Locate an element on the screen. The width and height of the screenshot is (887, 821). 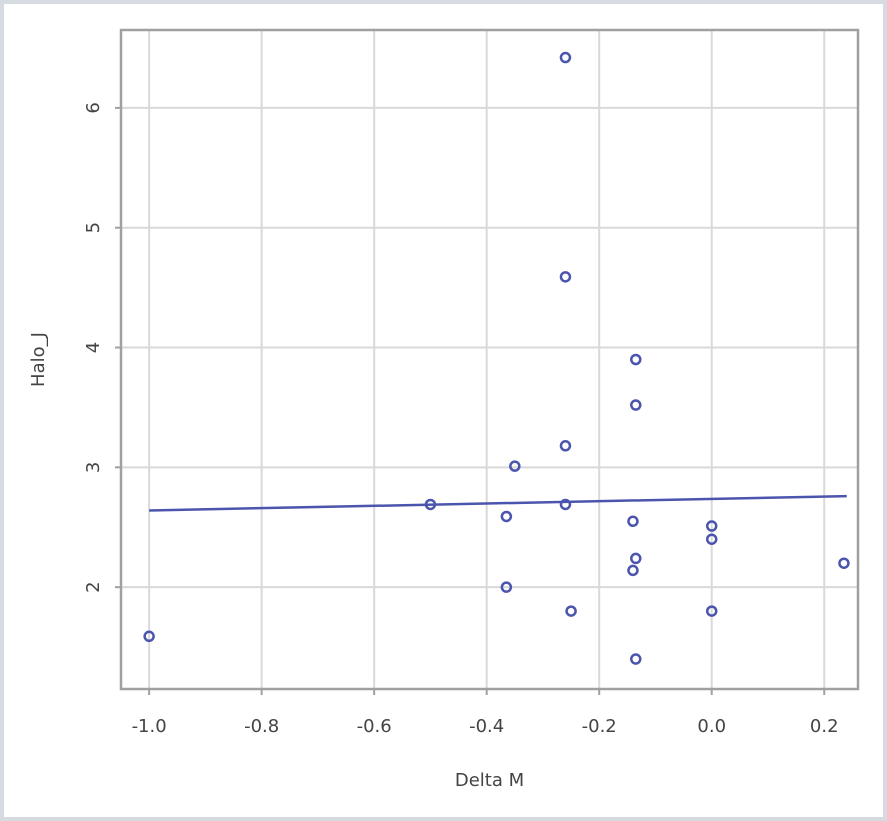
fit-line-layer is located at coordinates (498, 503).